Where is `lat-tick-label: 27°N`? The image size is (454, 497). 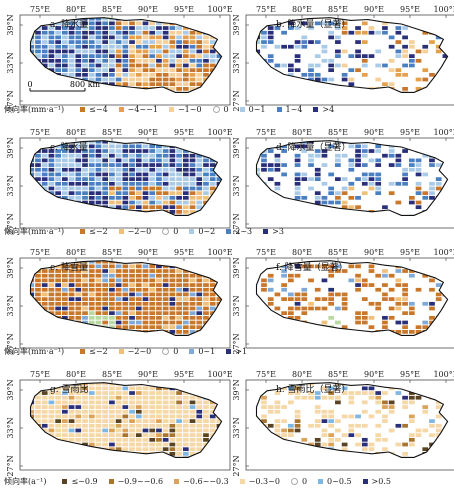
lat-tick-label: 27°N is located at coordinates (10, 223).